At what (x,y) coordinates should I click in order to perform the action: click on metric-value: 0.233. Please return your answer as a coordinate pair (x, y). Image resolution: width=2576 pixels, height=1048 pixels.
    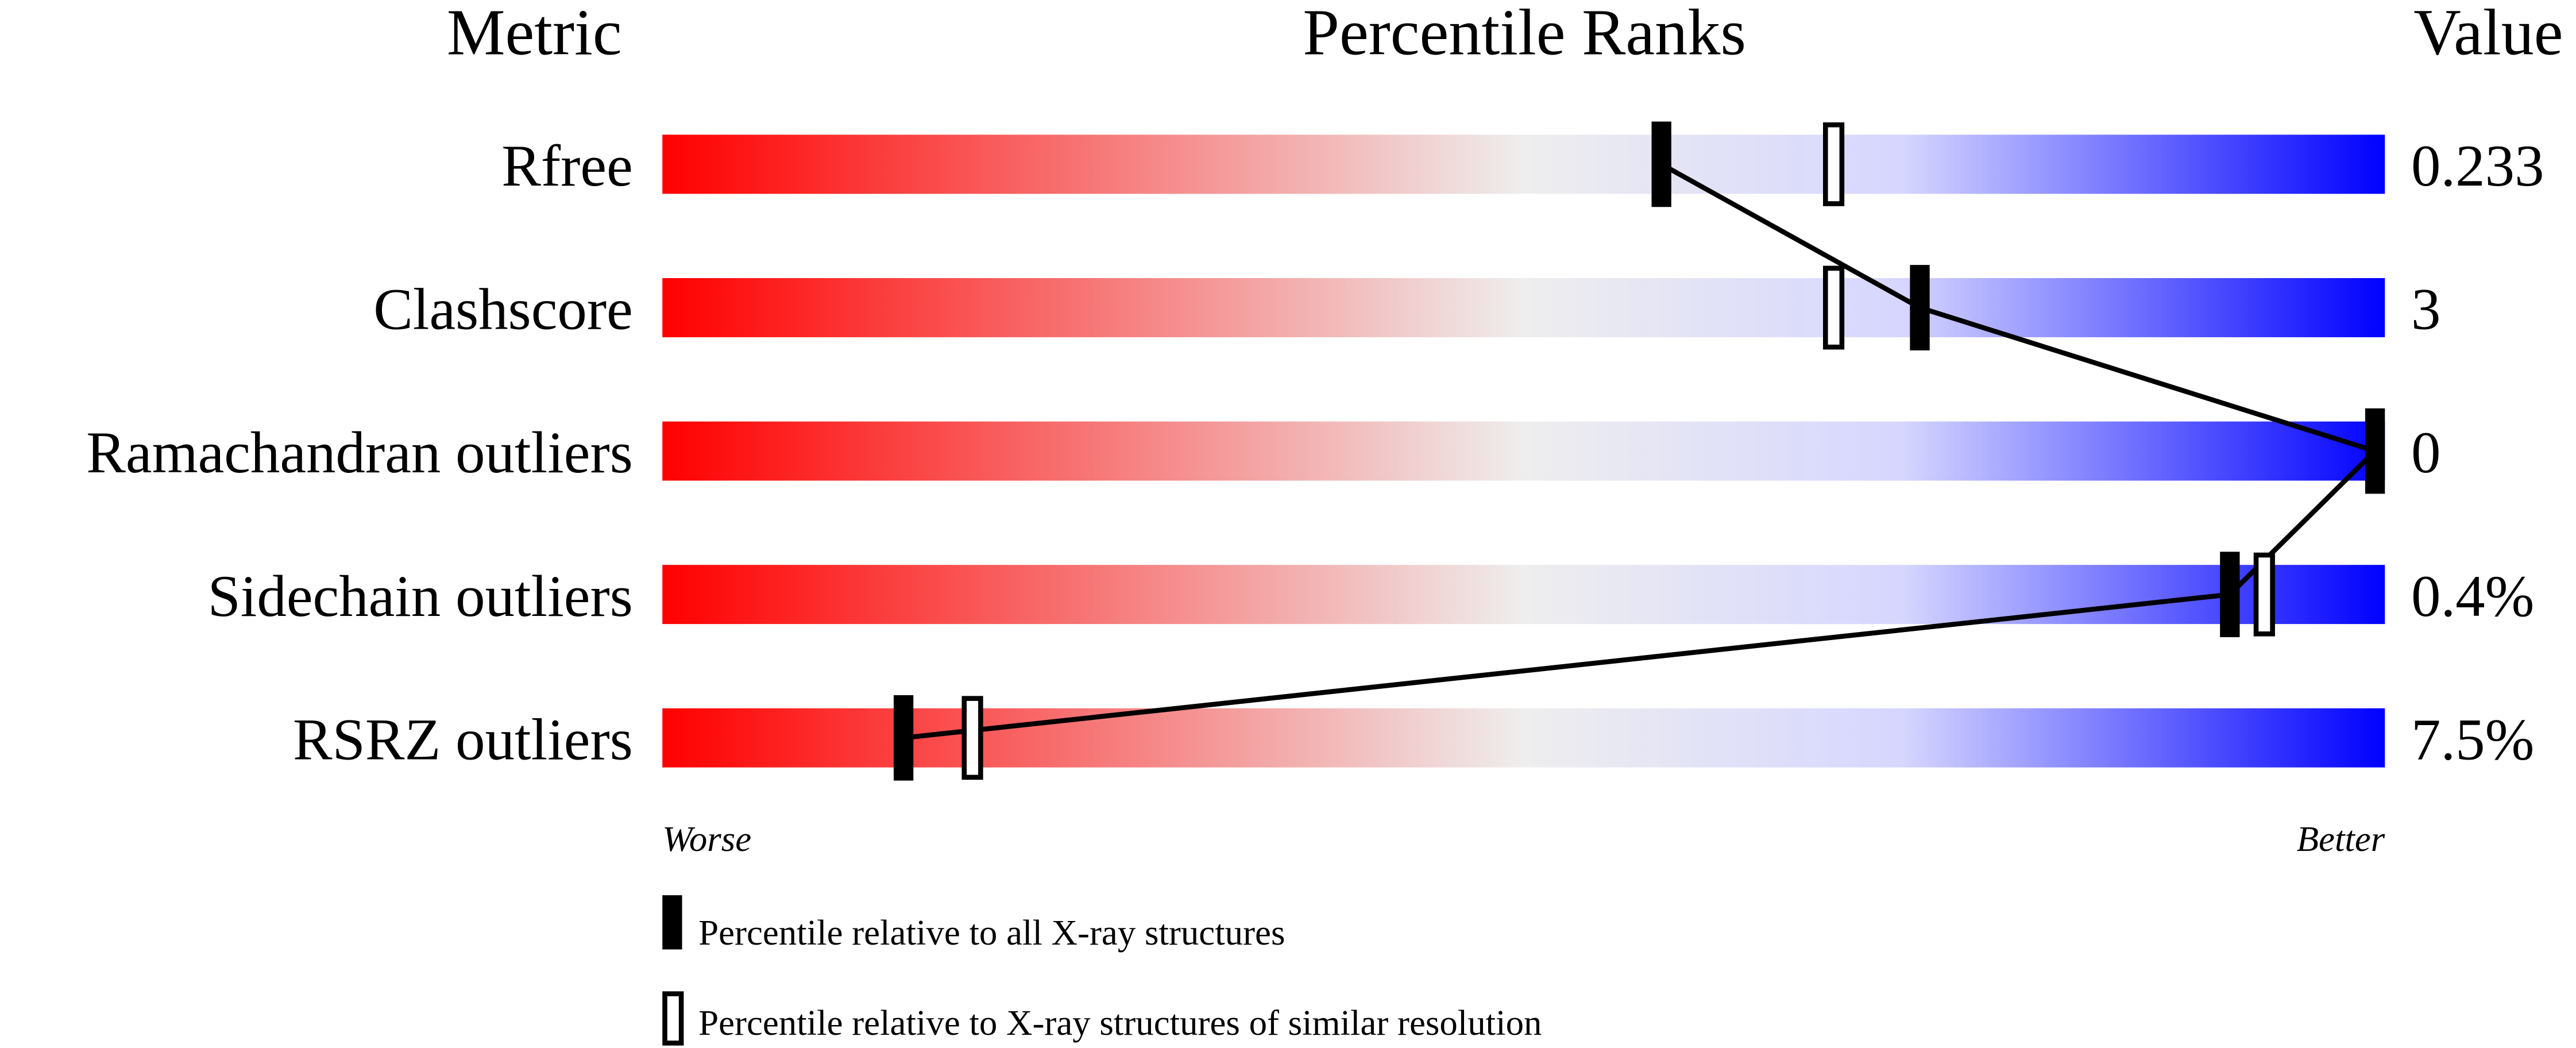
    Looking at the image, I should click on (2477, 166).